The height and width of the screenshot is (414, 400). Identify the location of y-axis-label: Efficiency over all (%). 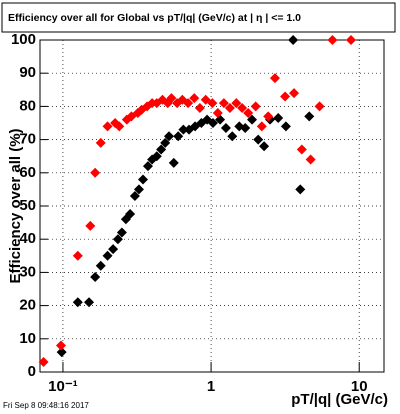
(15, 205).